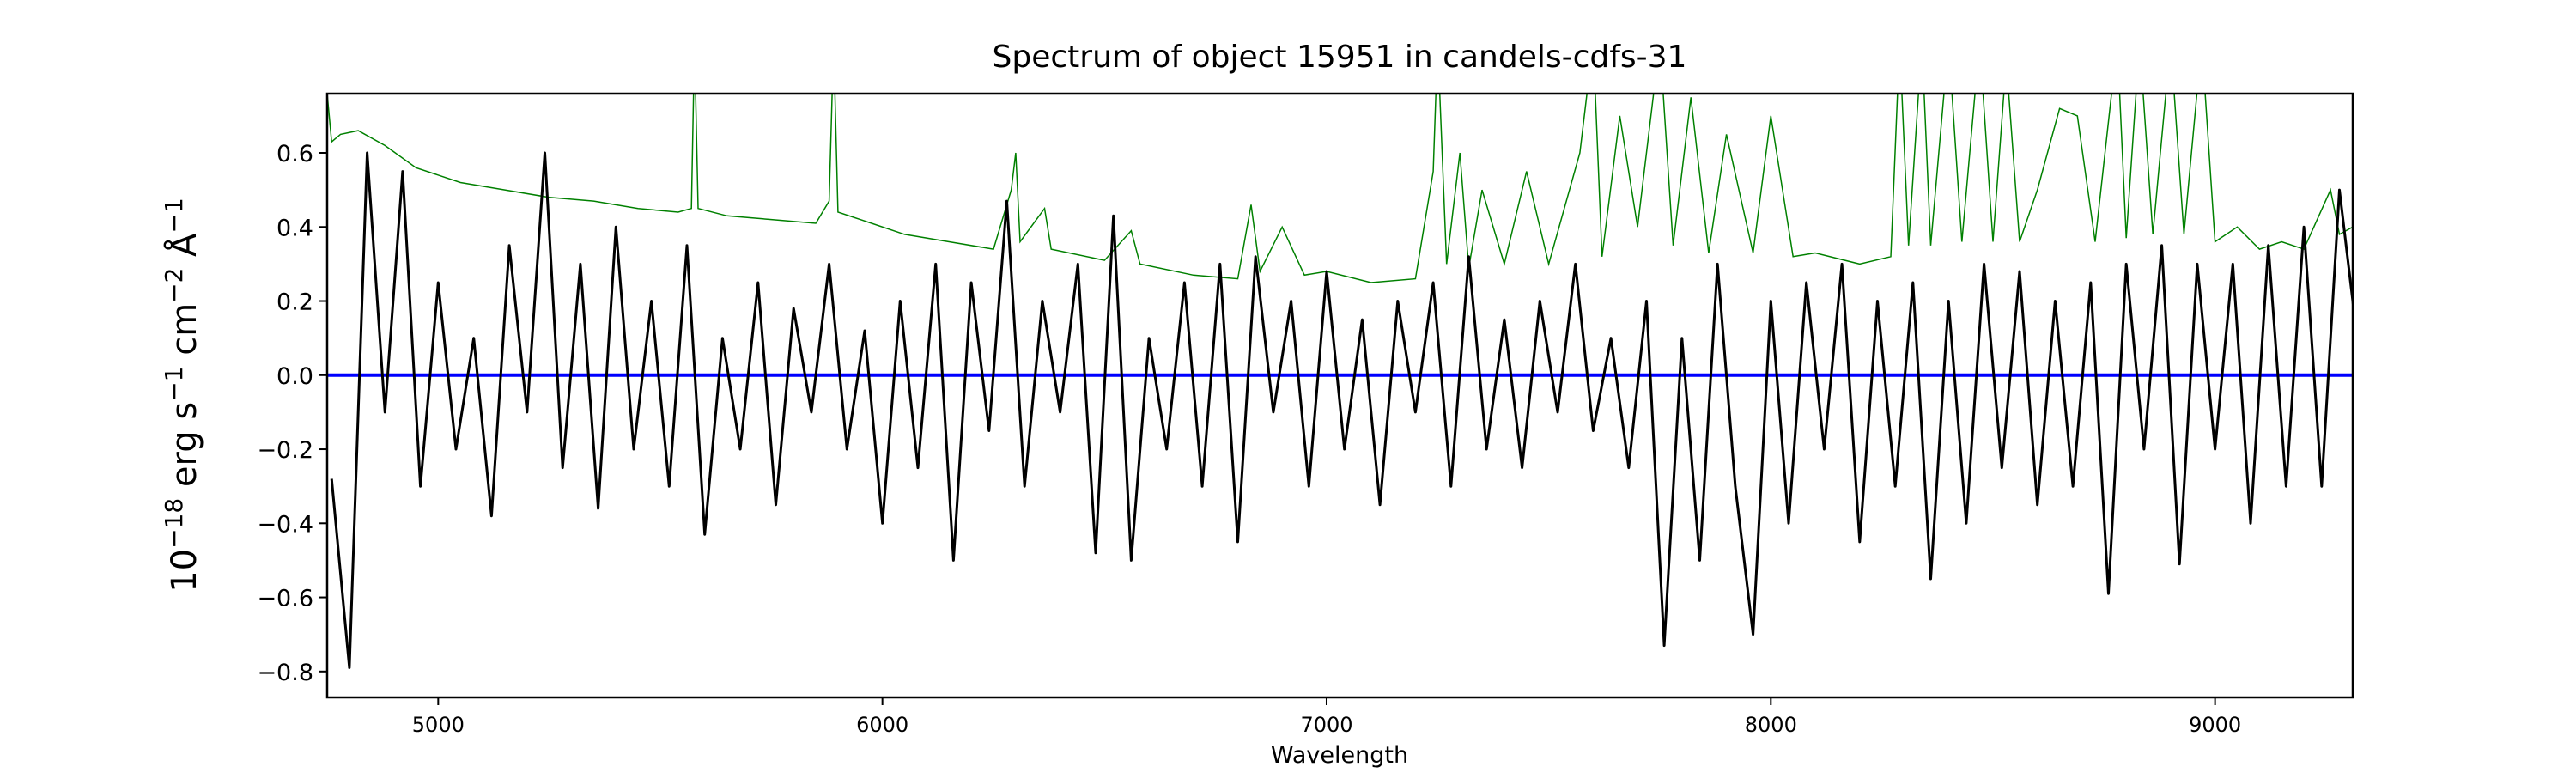  What do you see at coordinates (2215, 725) in the screenshot?
I see `x-tick-label: 9000` at bounding box center [2215, 725].